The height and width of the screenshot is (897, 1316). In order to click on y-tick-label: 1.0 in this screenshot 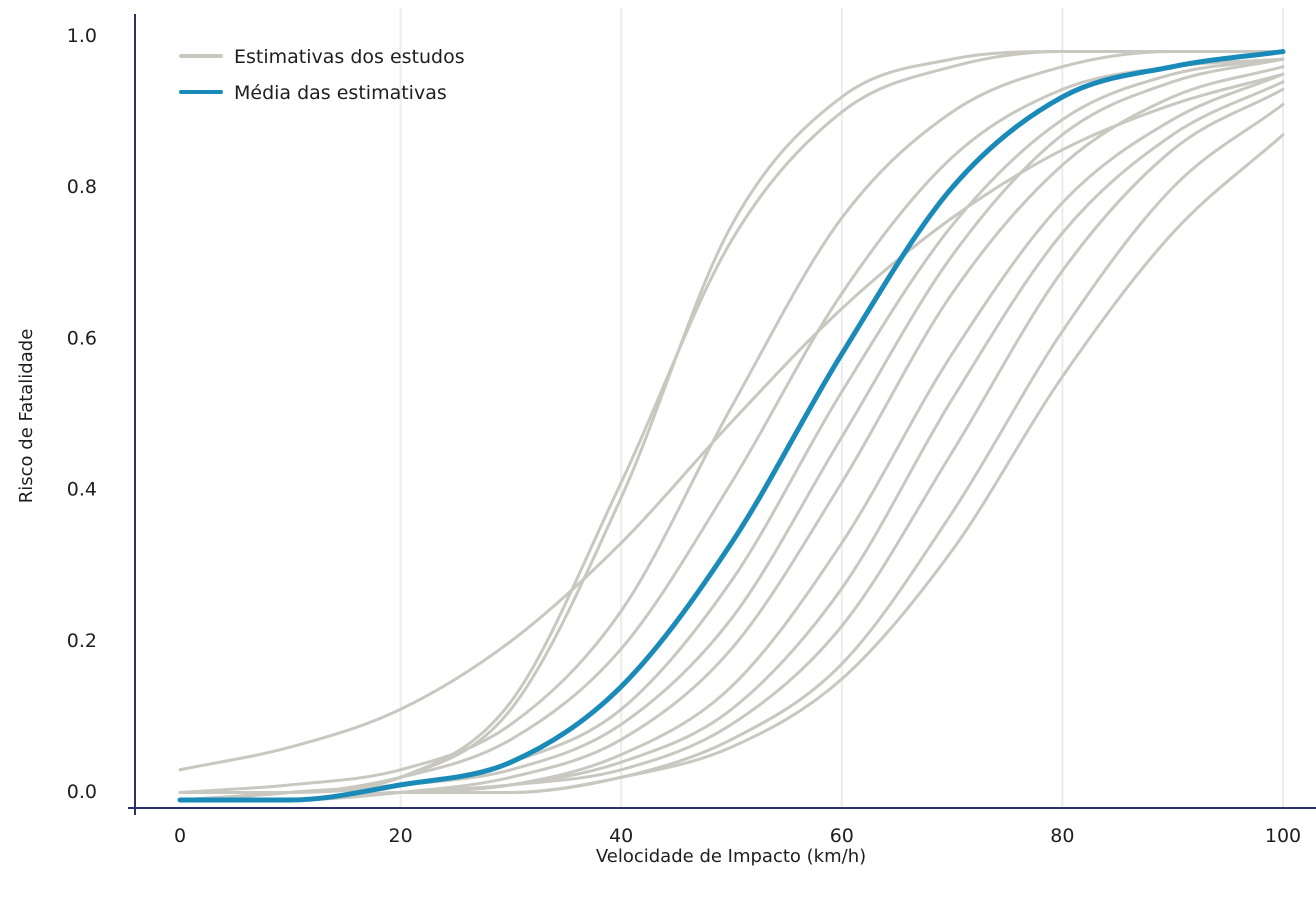, I will do `click(82, 36)`.